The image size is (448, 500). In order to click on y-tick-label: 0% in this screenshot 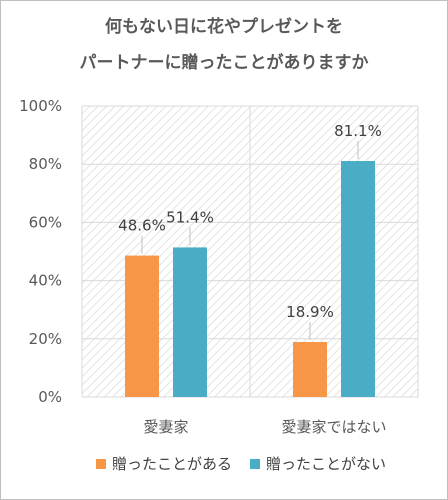, I will do `click(50, 397)`.